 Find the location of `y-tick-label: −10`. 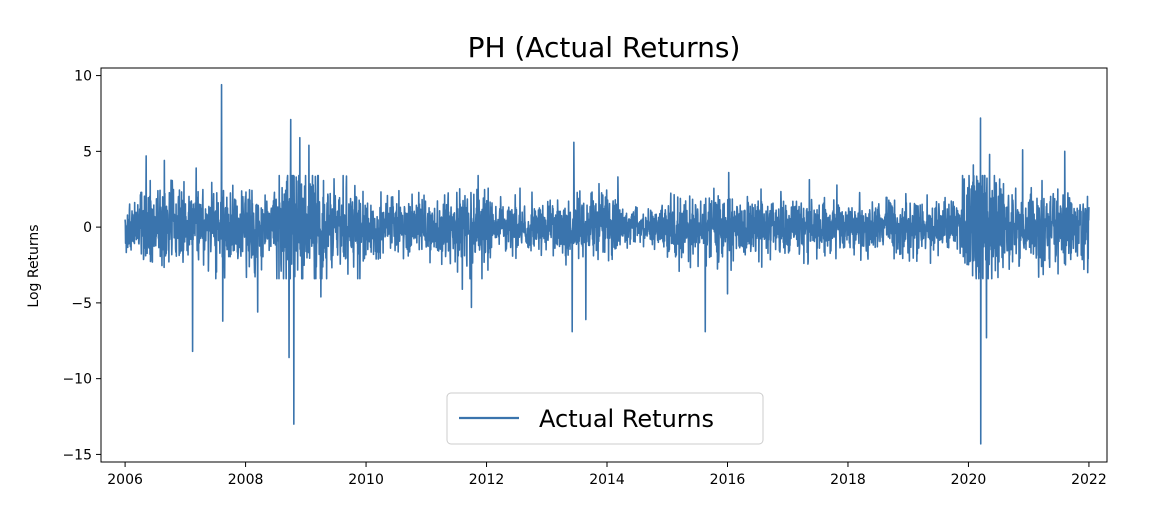

y-tick-label: −10 is located at coordinates (77, 380).